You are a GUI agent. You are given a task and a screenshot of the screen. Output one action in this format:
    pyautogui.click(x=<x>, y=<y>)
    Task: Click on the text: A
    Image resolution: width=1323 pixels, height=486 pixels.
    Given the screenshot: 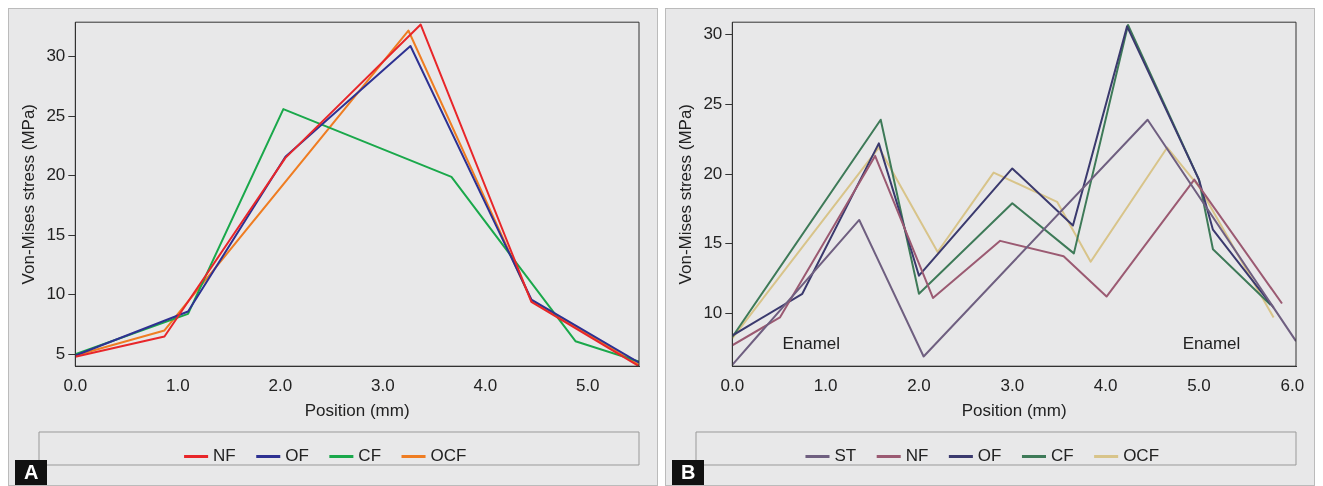 What is the action you would take?
    pyautogui.click(x=31, y=472)
    